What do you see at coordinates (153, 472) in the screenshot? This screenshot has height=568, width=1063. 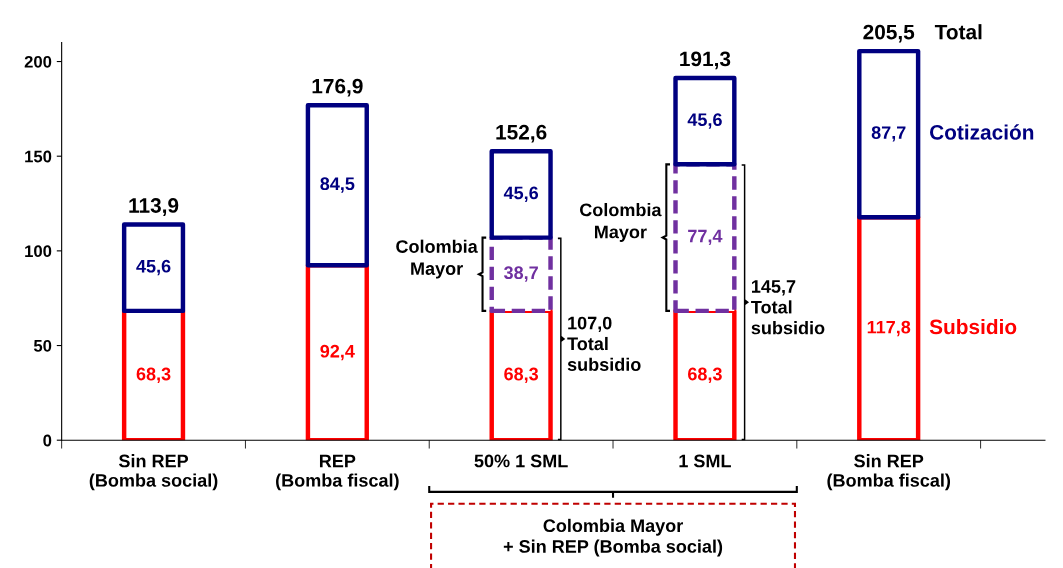 I see `x-tick-label: Sin REP (Bomba social)` at bounding box center [153, 472].